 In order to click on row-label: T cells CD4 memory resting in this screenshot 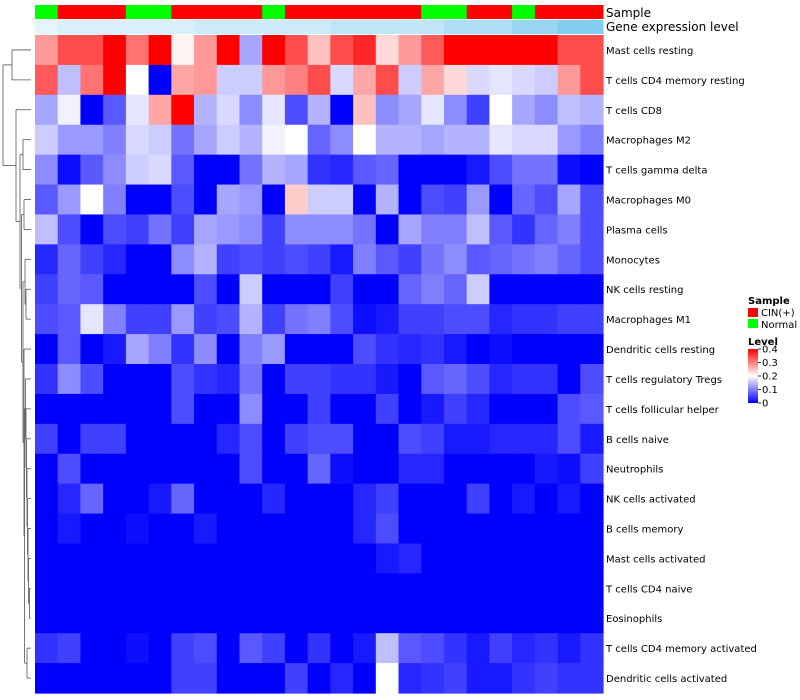, I will do `click(675, 81)`.